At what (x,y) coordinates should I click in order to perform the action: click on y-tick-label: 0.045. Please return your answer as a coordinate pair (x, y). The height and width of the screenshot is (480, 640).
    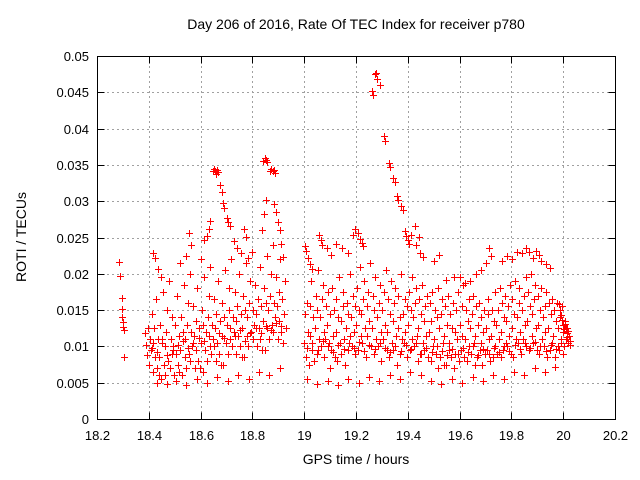
    Looking at the image, I should click on (72, 92).